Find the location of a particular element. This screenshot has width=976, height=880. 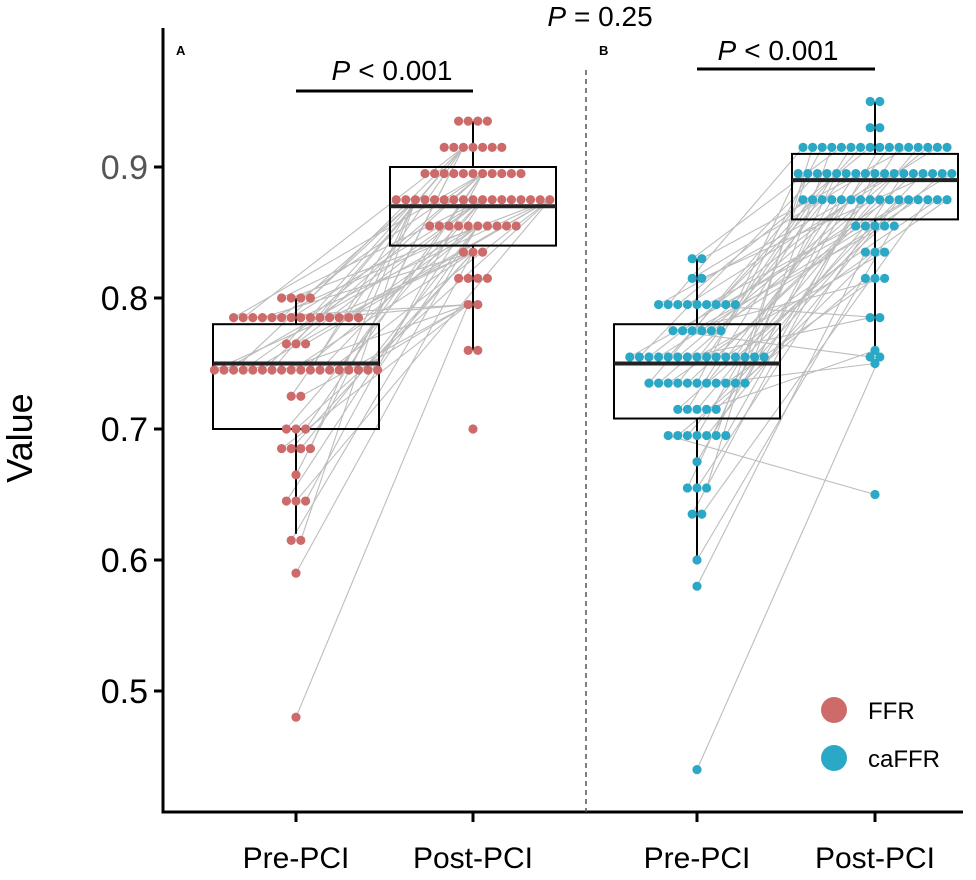

comparison-p-text-a: < 0.001 is located at coordinates (405, 70).